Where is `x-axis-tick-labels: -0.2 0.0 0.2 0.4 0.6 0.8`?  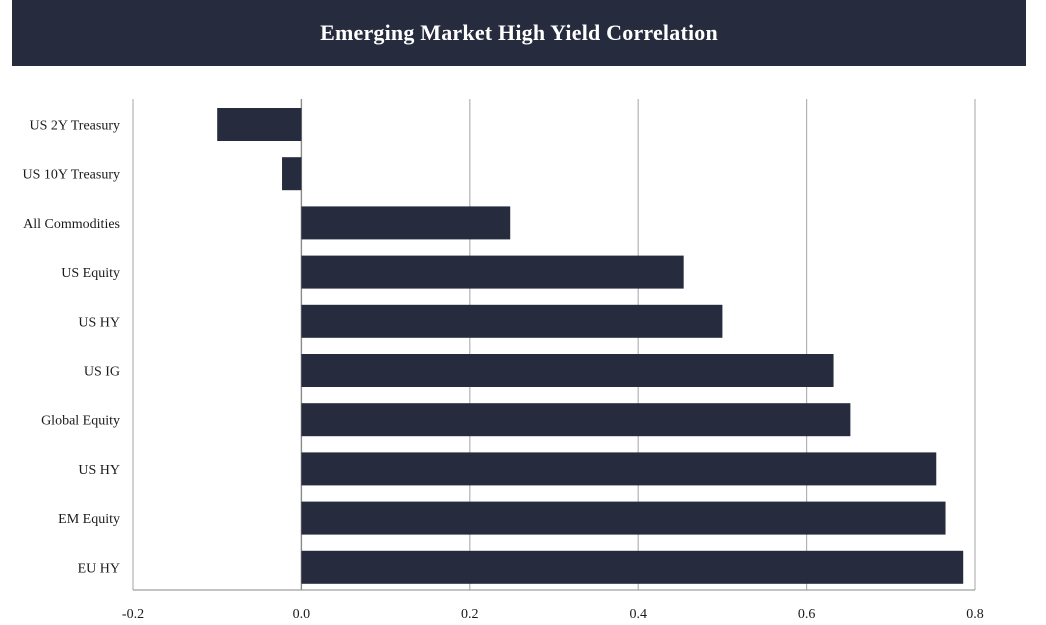
x-axis-tick-labels: -0.2 0.0 0.2 0.4 0.6 0.8 is located at coordinates (553, 614).